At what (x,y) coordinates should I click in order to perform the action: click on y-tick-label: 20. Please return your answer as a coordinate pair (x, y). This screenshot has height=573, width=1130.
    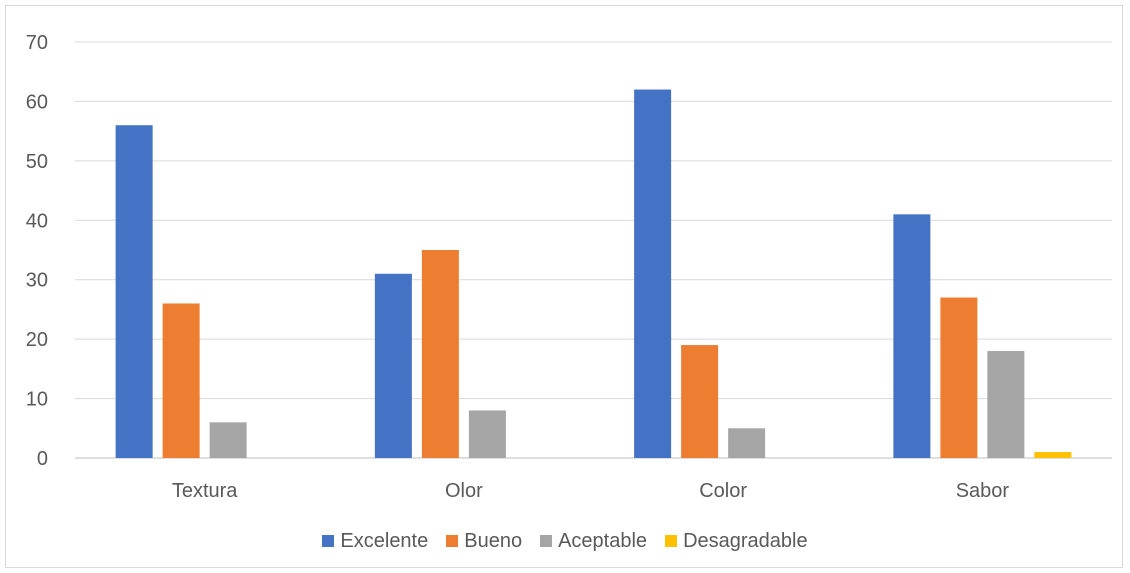
    Looking at the image, I should click on (37, 340).